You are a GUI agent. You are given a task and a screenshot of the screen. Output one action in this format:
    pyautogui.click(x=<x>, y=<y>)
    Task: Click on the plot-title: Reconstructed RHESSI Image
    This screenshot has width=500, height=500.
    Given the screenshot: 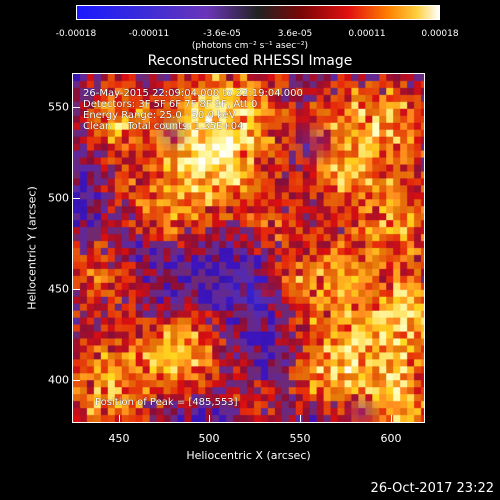 What is the action you would take?
    pyautogui.click(x=250, y=61)
    